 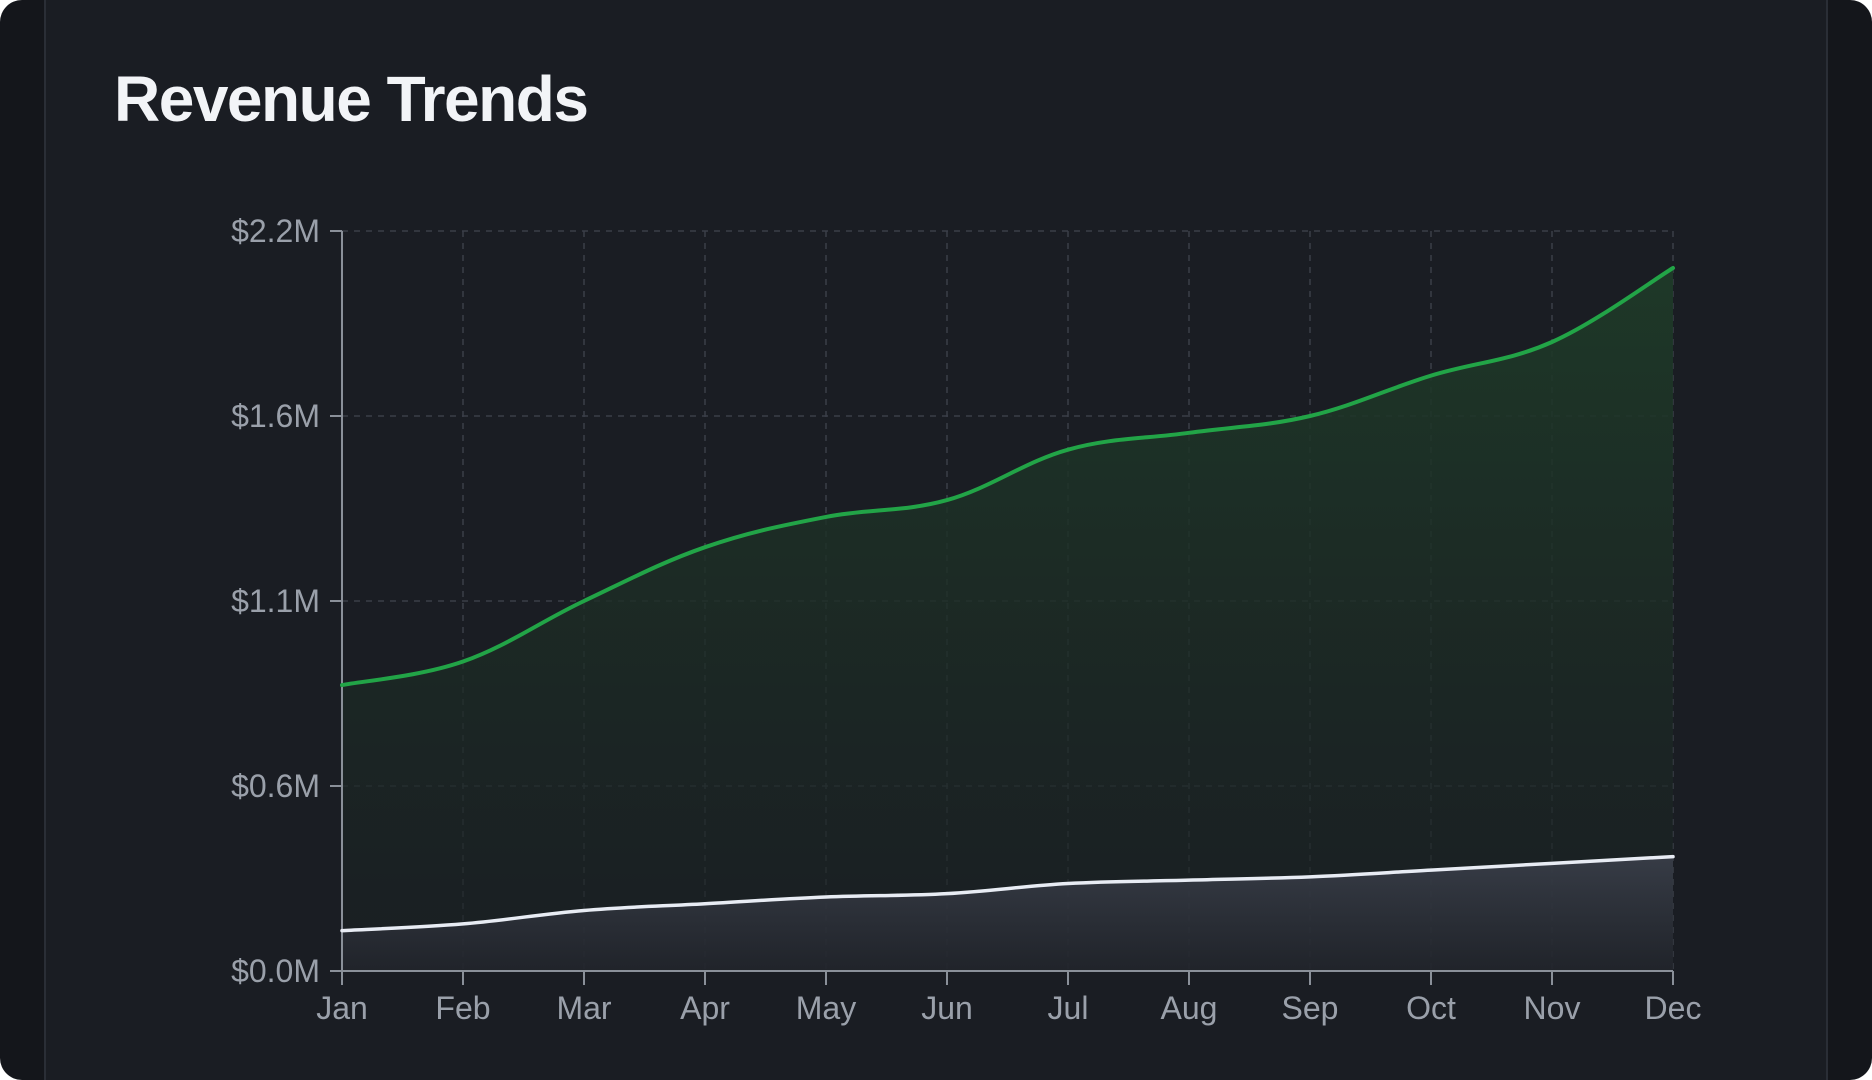 What do you see at coordinates (1673, 1008) in the screenshot?
I see `x-tick-label: Dec` at bounding box center [1673, 1008].